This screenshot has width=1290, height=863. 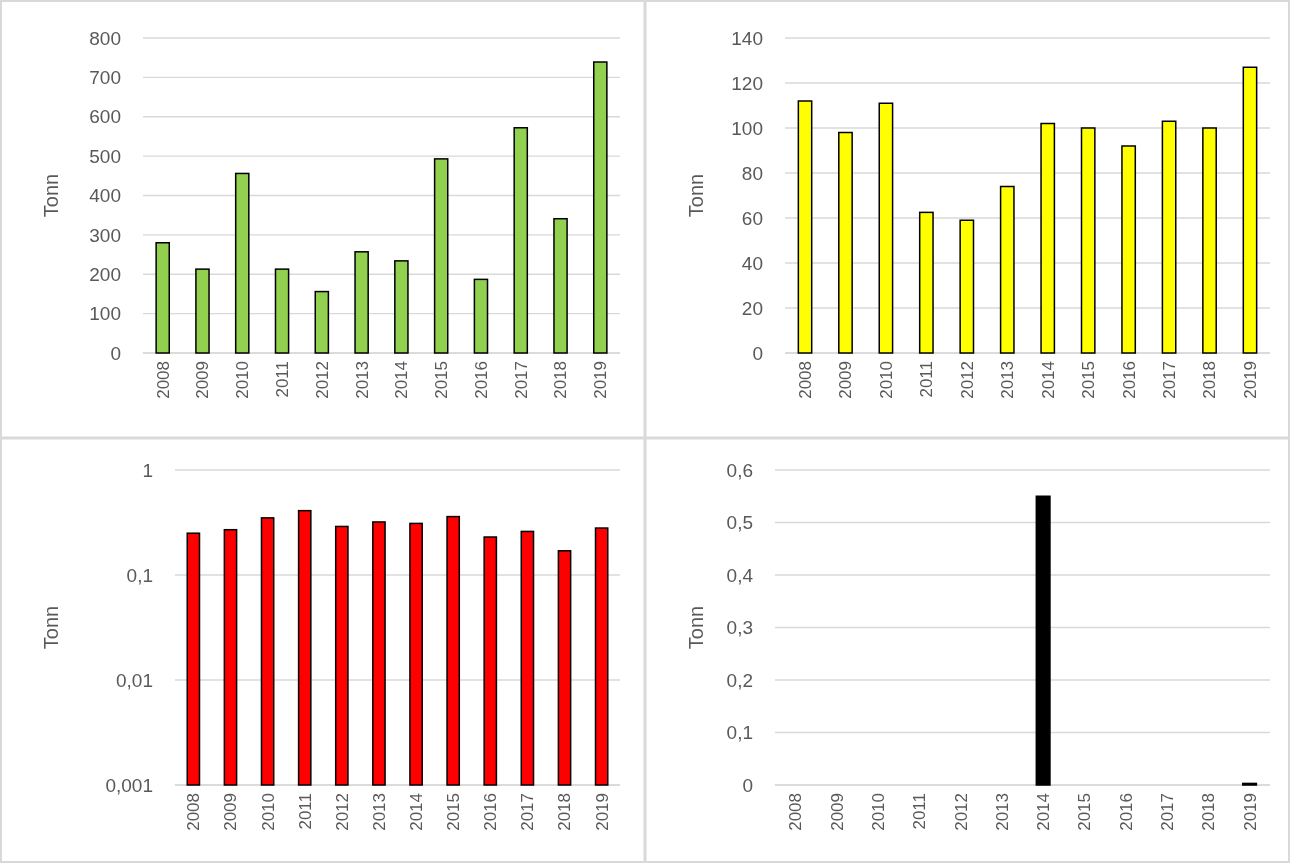 What do you see at coordinates (752, 173) in the screenshot?
I see `y-tick-label: 80` at bounding box center [752, 173].